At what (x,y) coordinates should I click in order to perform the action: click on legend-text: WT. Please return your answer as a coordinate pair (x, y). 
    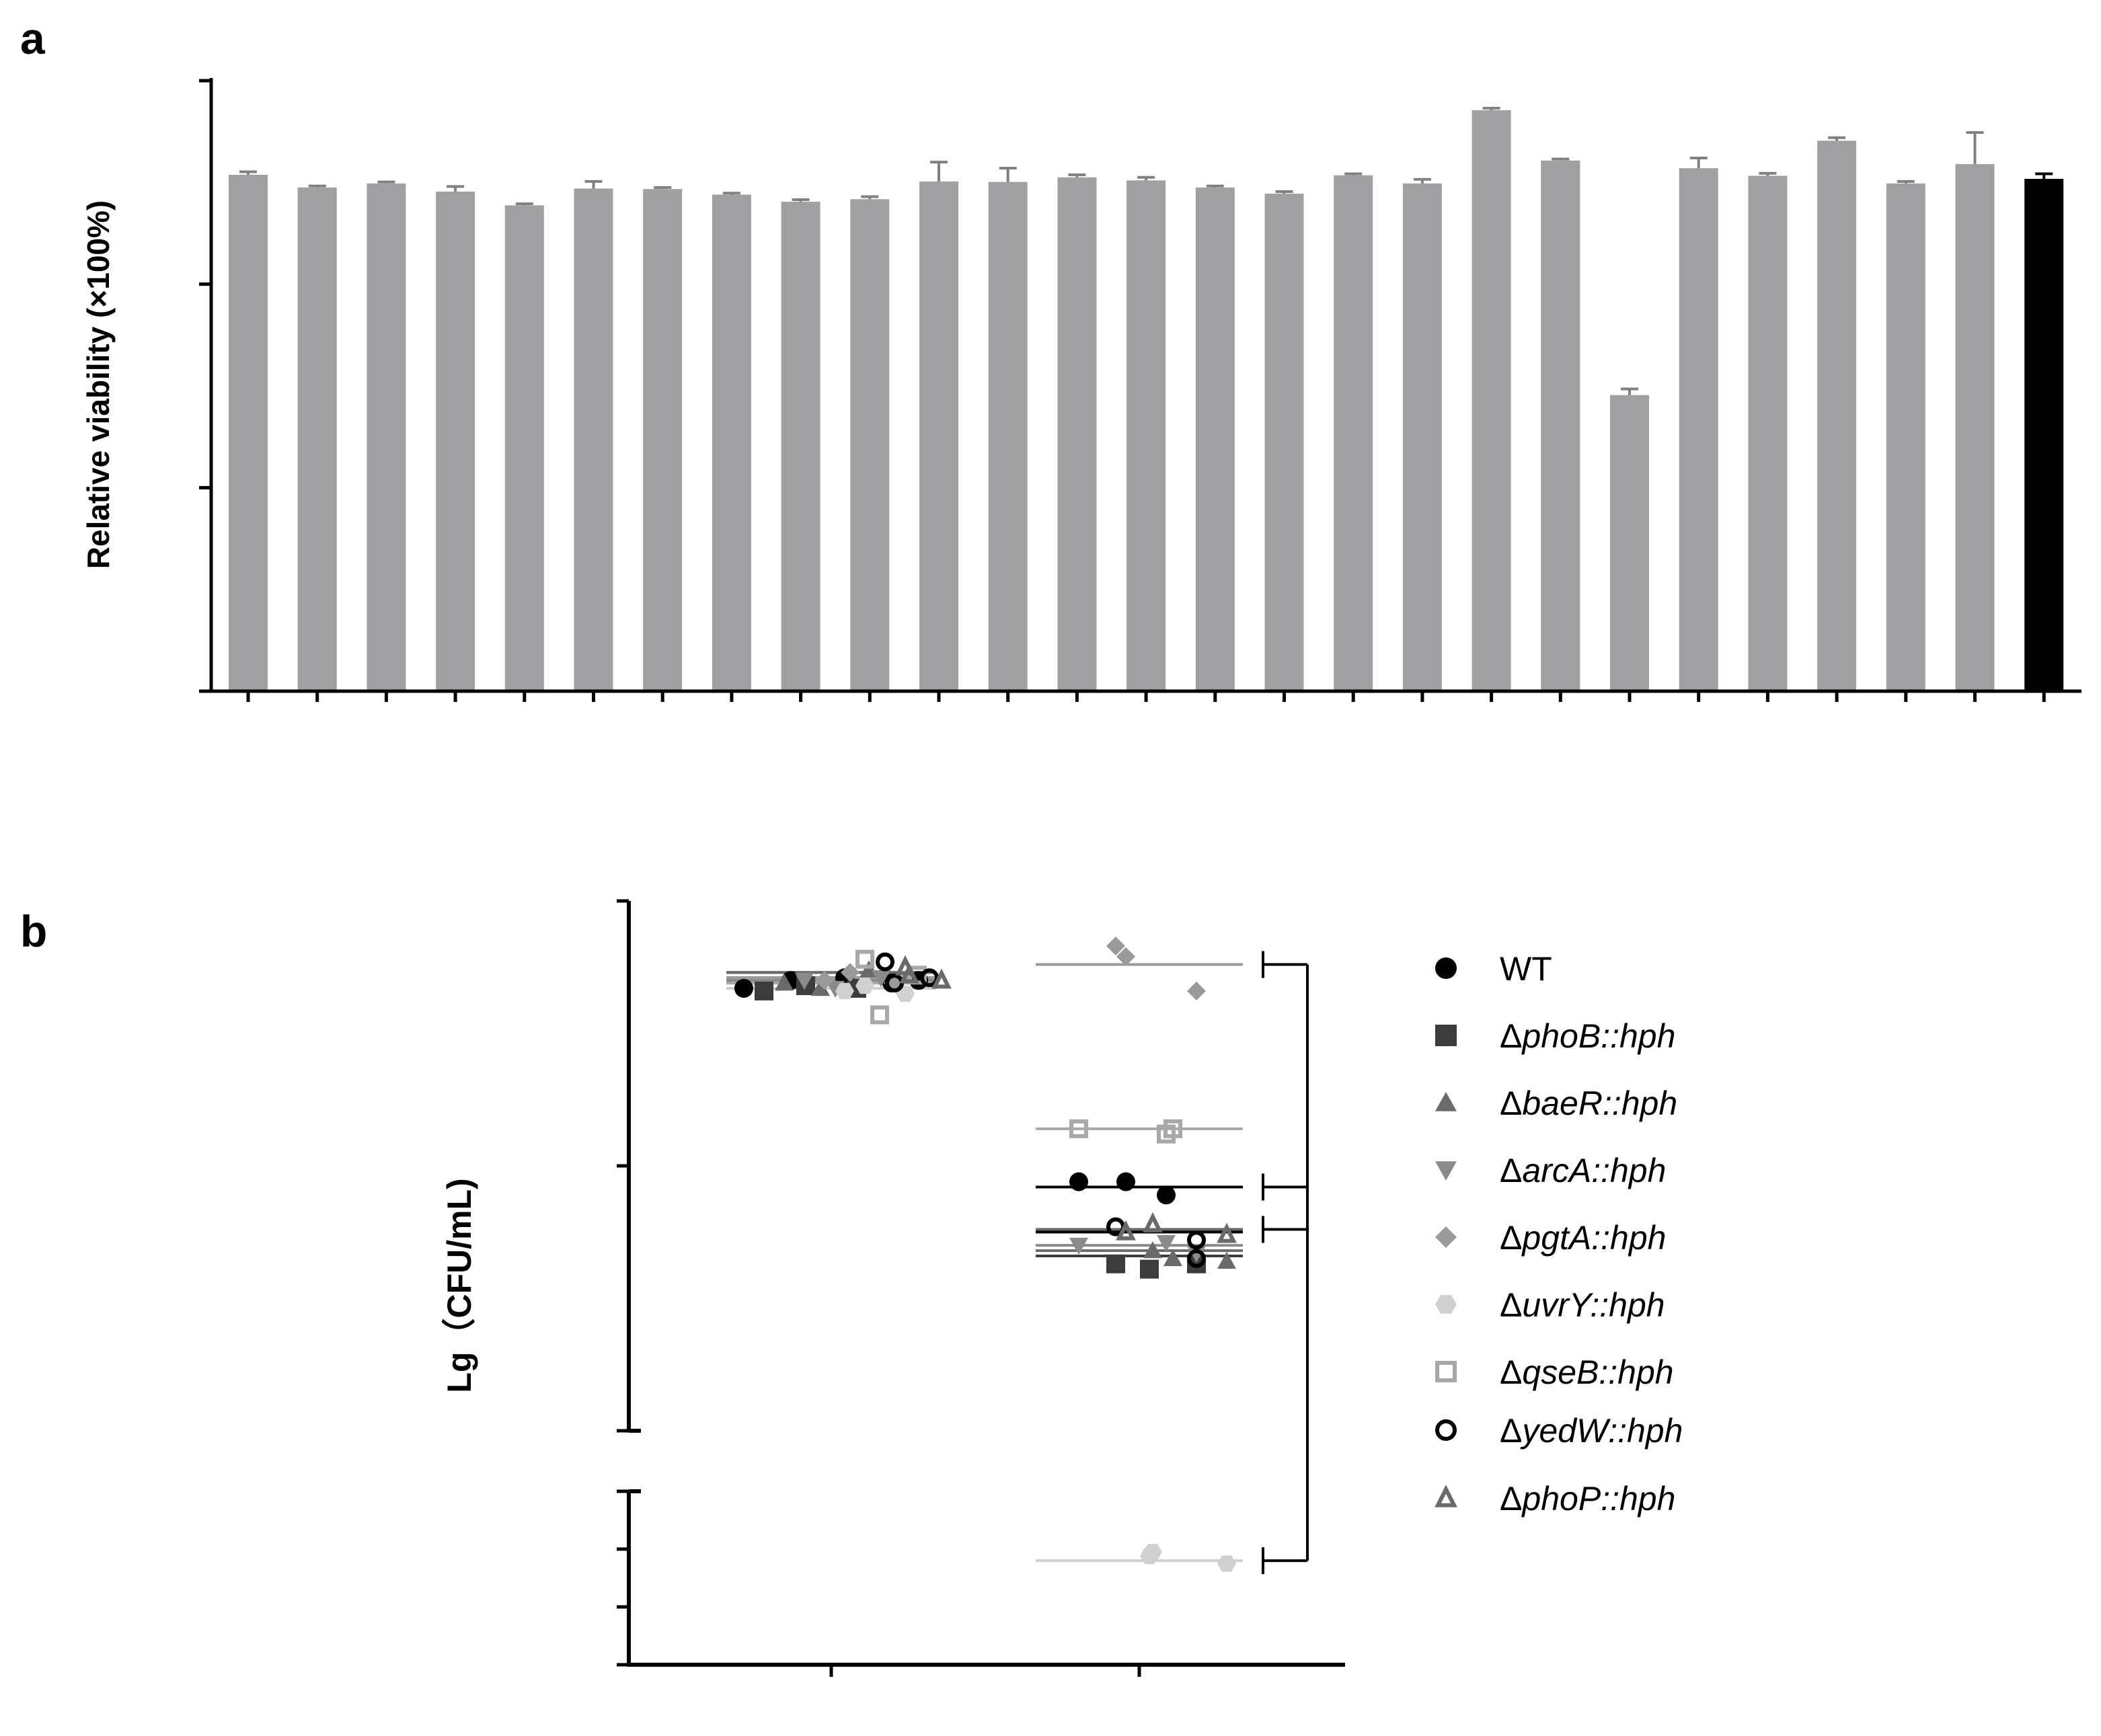
    Looking at the image, I should click on (1526, 969).